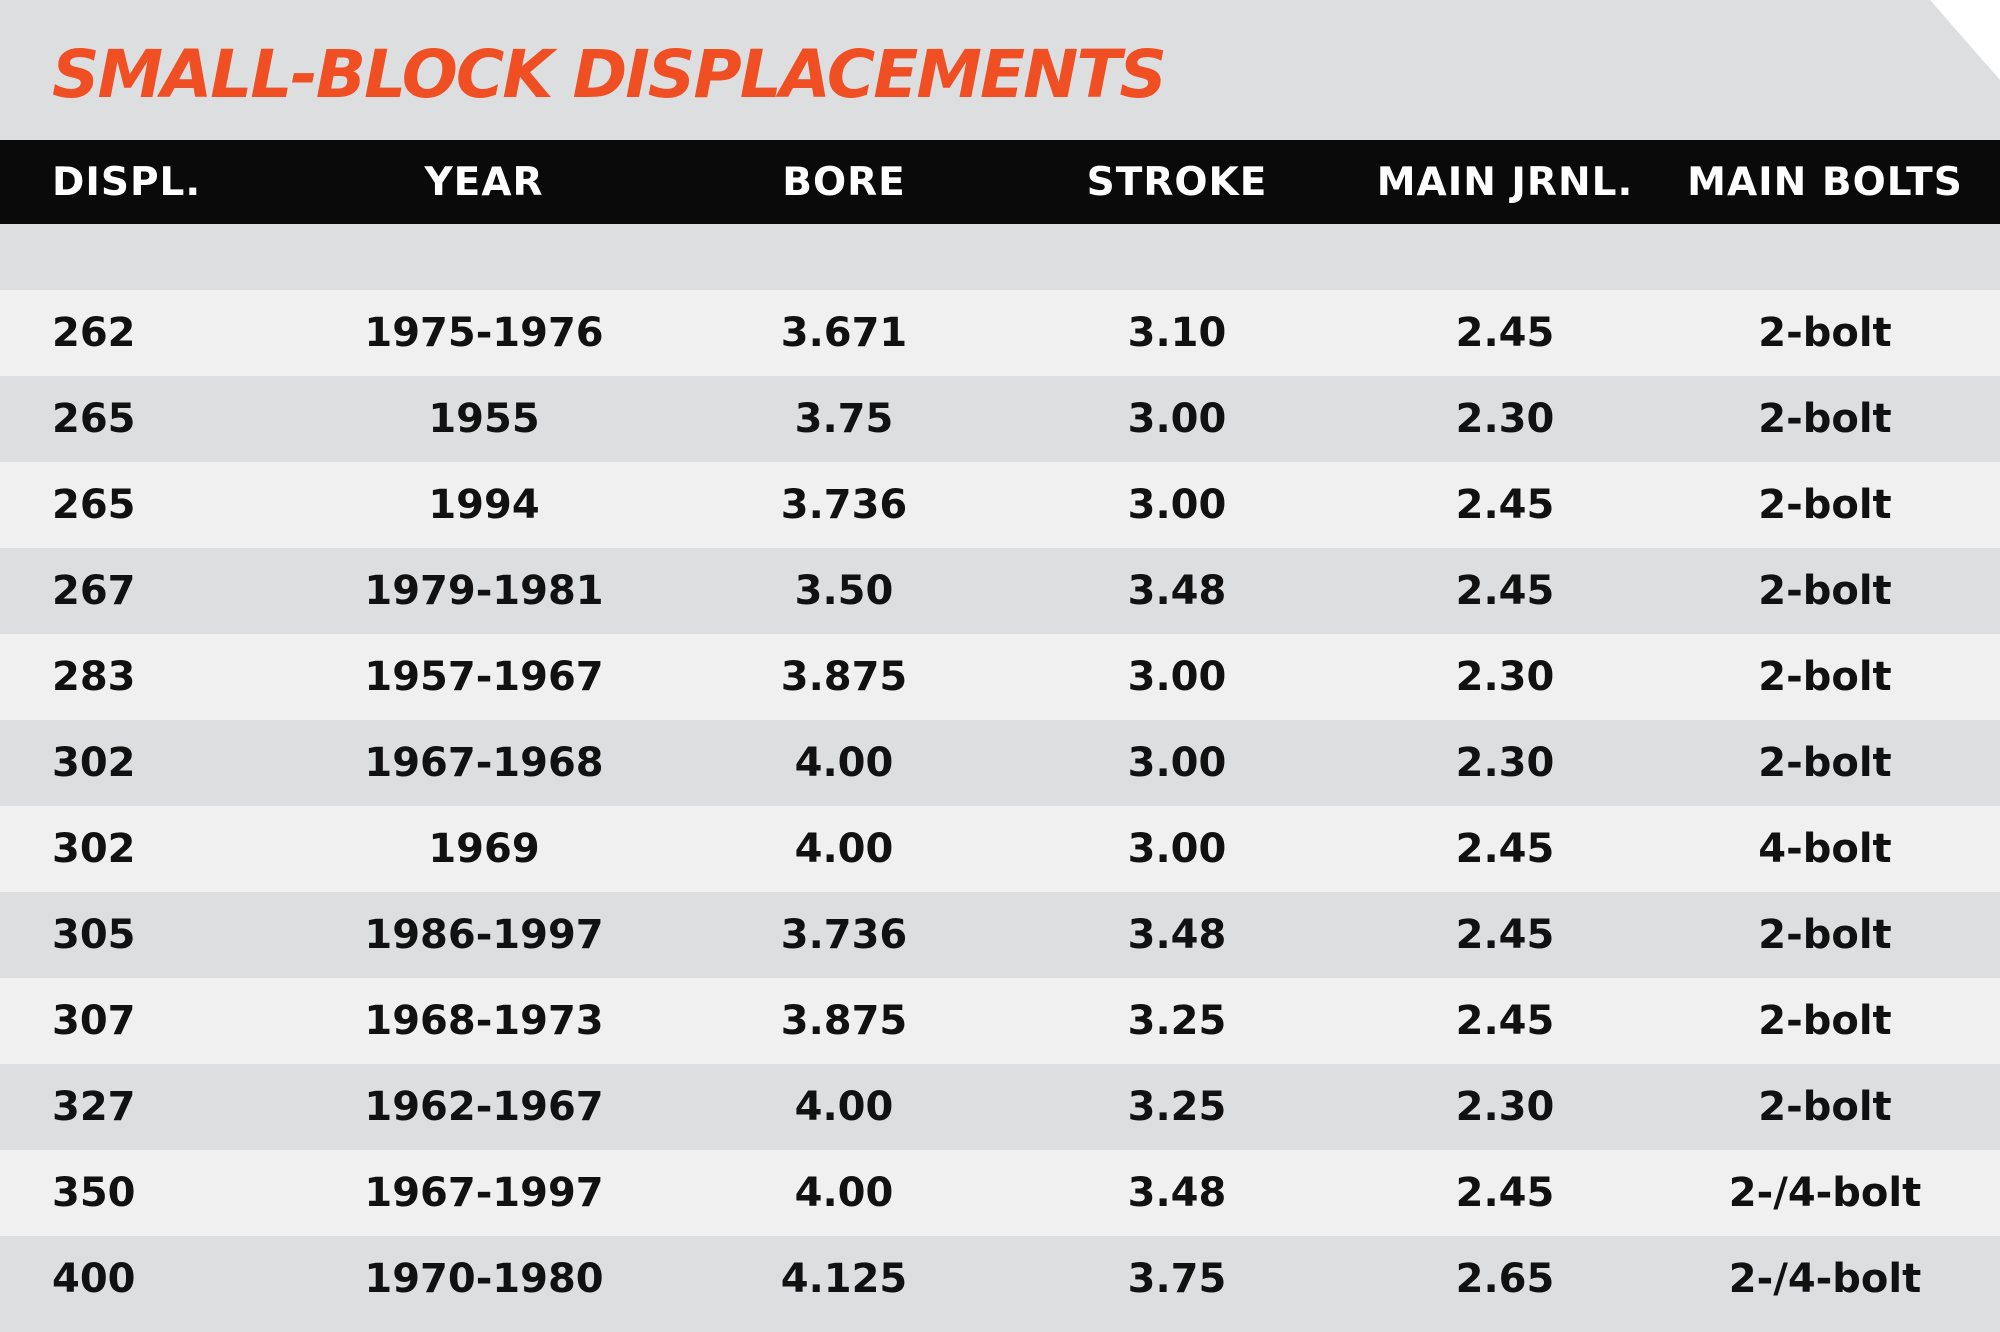 This screenshot has width=2000, height=1332. I want to click on cell-bore: 4.125, so click(844, 1279).